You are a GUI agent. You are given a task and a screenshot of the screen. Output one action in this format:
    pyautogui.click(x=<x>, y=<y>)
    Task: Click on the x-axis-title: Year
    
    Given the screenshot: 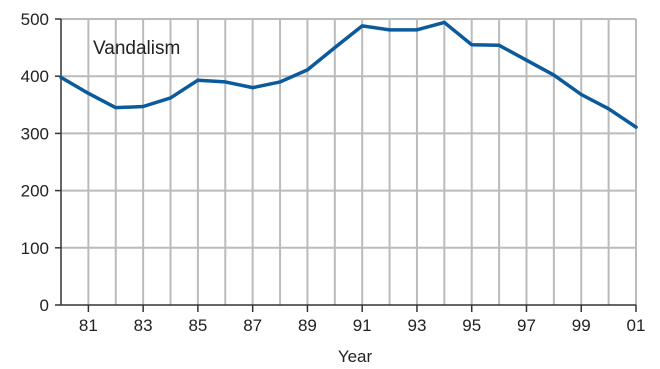 What is the action you would take?
    pyautogui.click(x=355, y=356)
    